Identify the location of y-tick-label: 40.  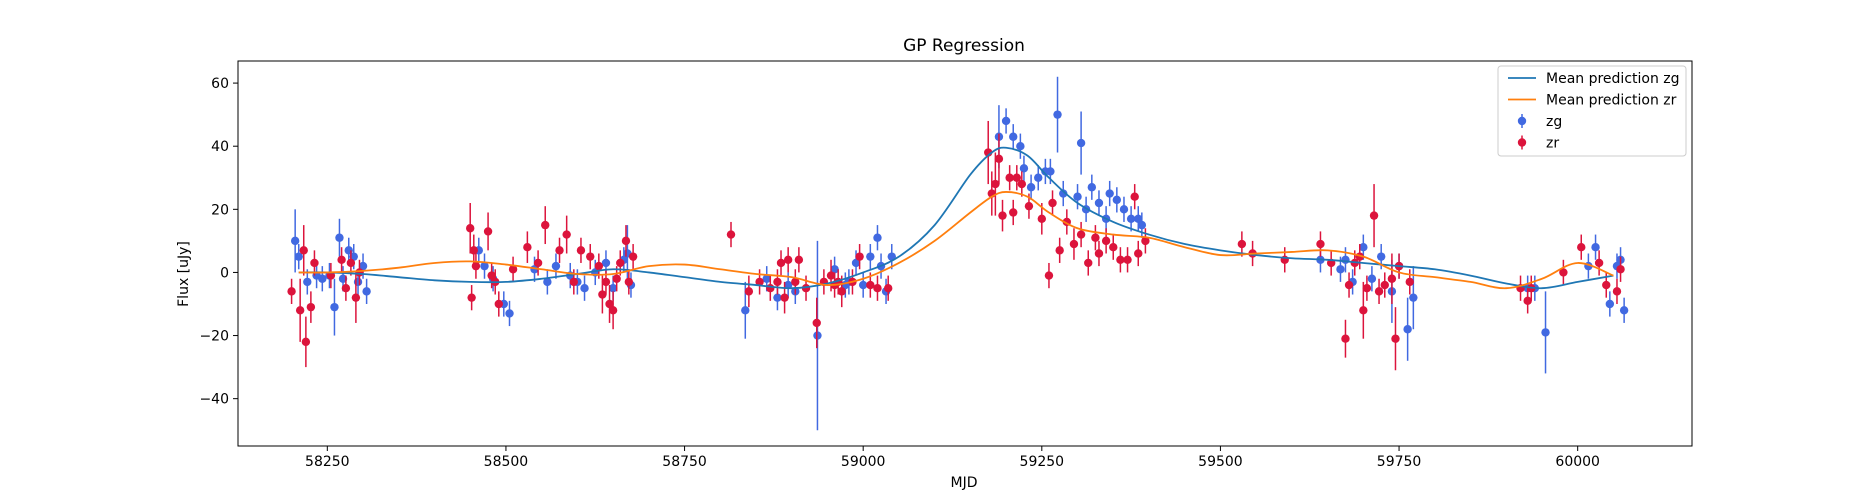
(220, 147).